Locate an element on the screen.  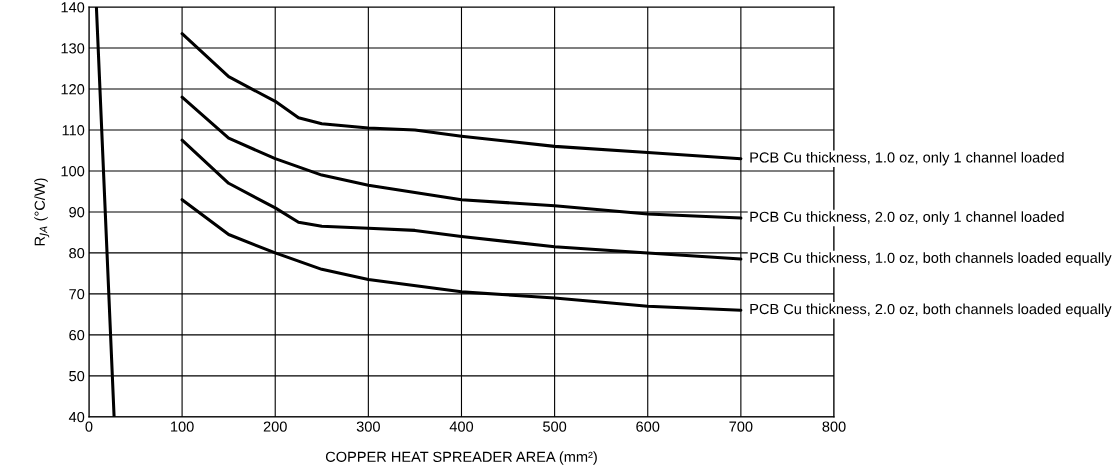
y-tick-label: 50 is located at coordinates (77, 376).